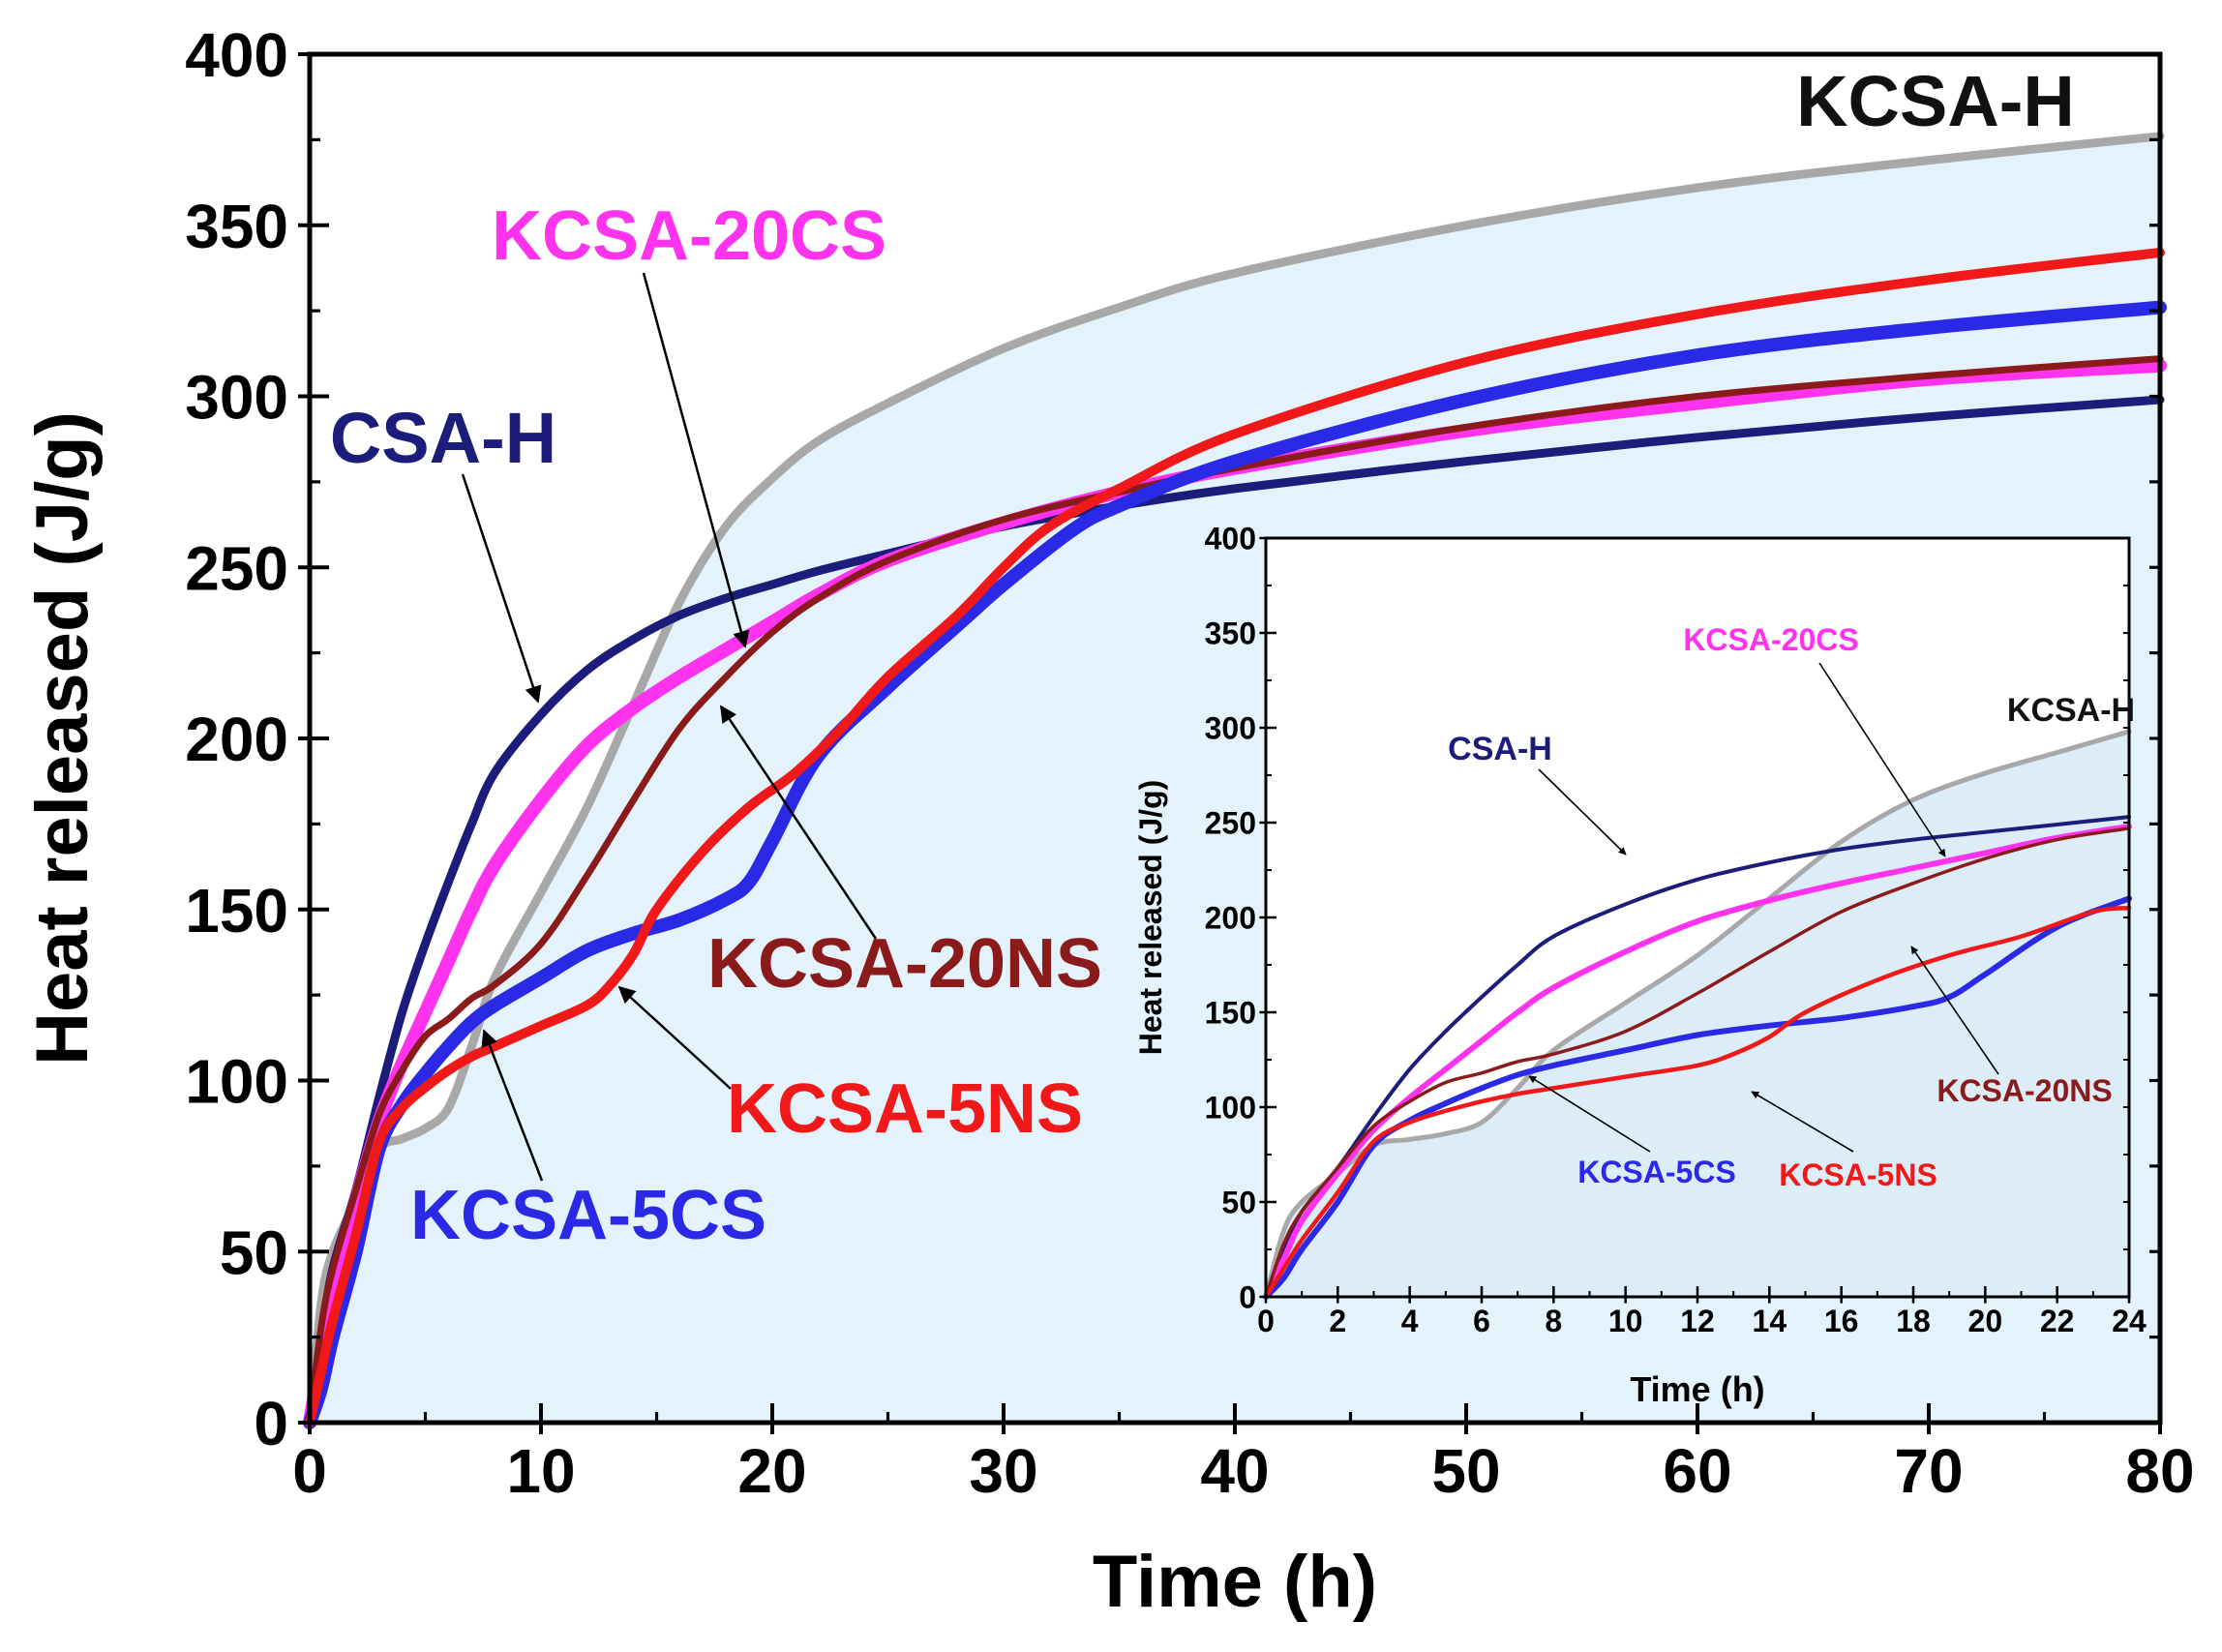 The image size is (2222, 1652). What do you see at coordinates (1235, 1582) in the screenshot?
I see `x-axis-label: Time (h)` at bounding box center [1235, 1582].